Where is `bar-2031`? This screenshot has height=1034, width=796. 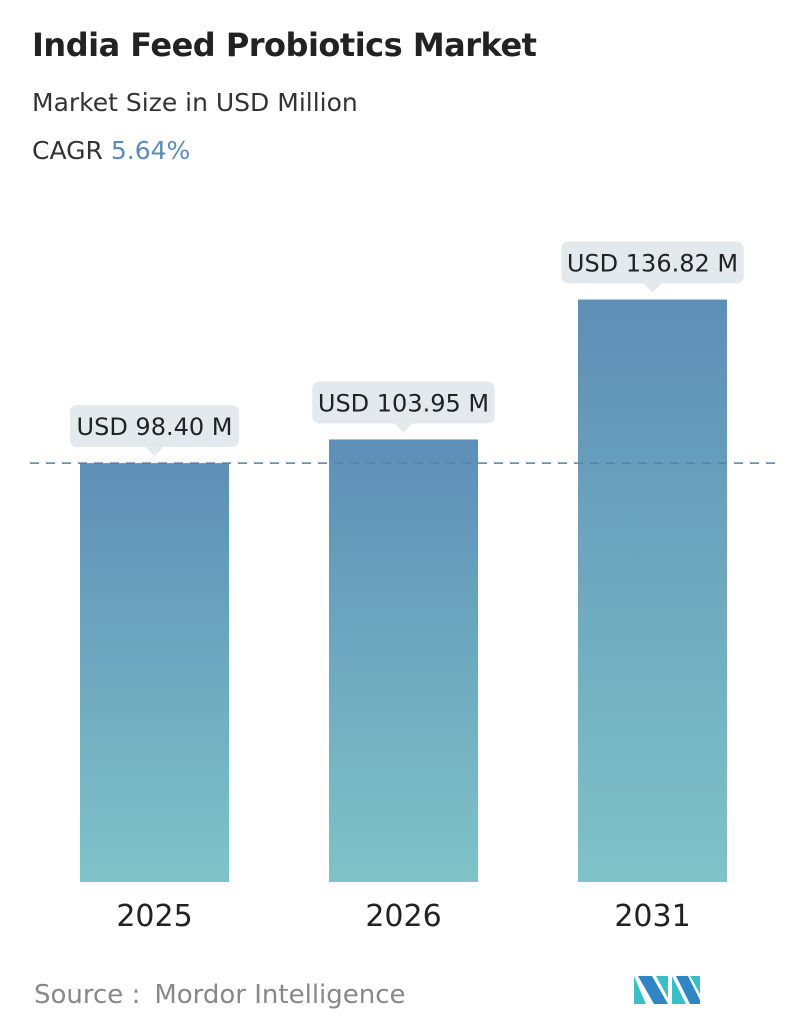 bar-2031 is located at coordinates (652, 590).